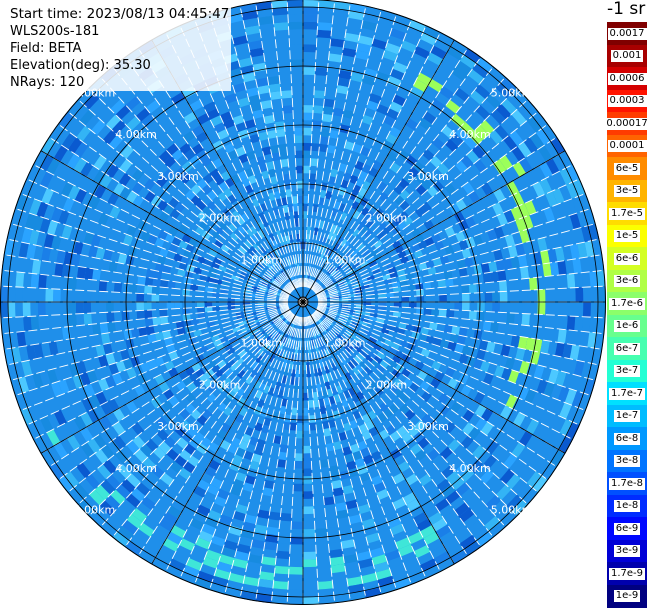  Describe the element at coordinates (121, 48) in the screenshot. I see `field-text: Field: BETA` at that location.